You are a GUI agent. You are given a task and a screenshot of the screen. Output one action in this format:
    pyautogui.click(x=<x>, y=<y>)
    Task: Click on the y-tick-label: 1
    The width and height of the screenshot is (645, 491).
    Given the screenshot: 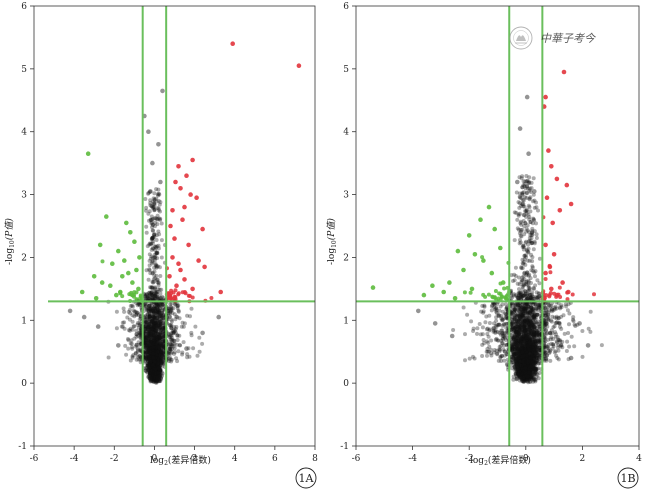 What is the action you would take?
    pyautogui.click(x=346, y=321)
    